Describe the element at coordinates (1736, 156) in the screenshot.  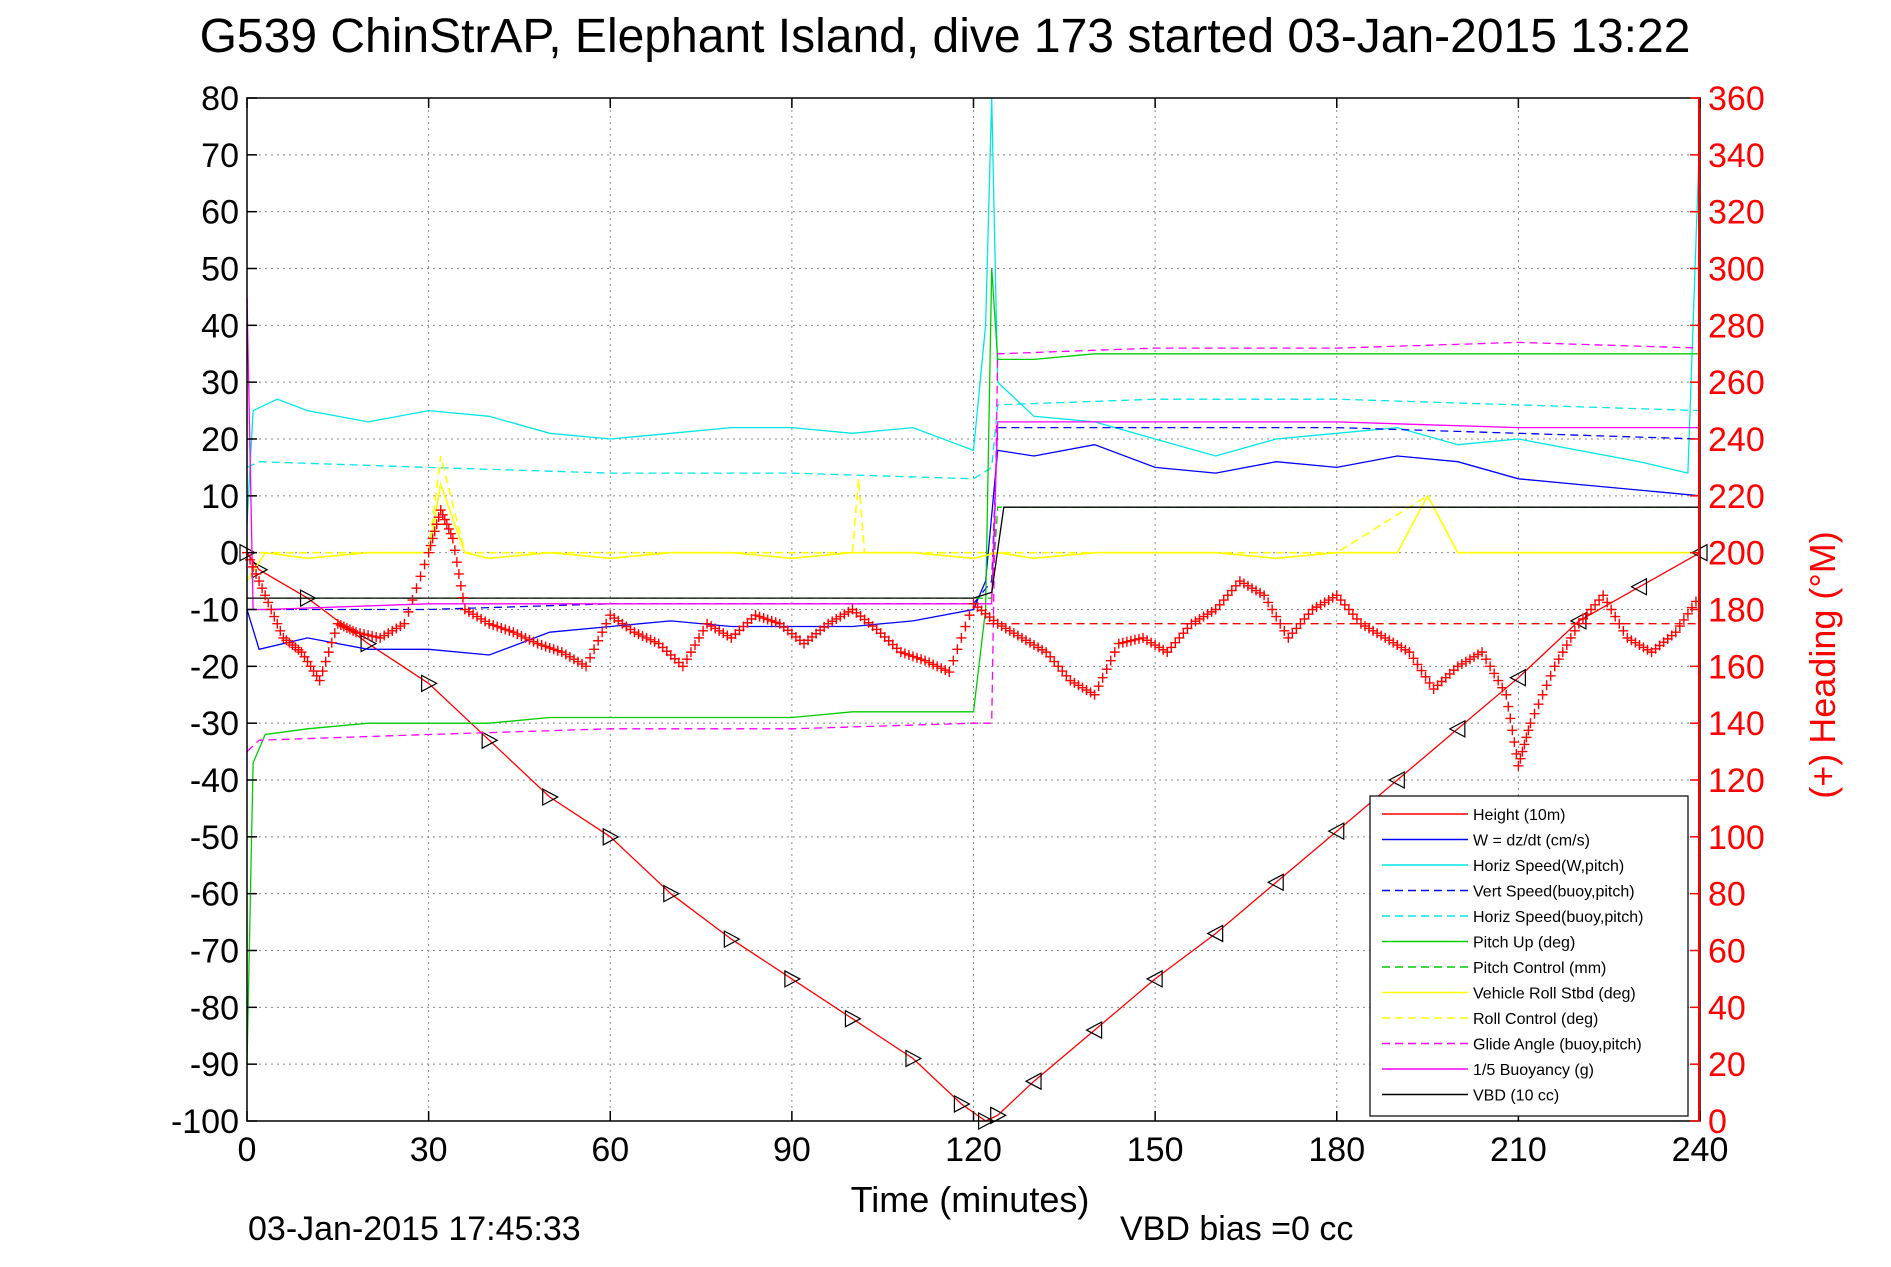
I see `y2-tick-label: 340` at that location.